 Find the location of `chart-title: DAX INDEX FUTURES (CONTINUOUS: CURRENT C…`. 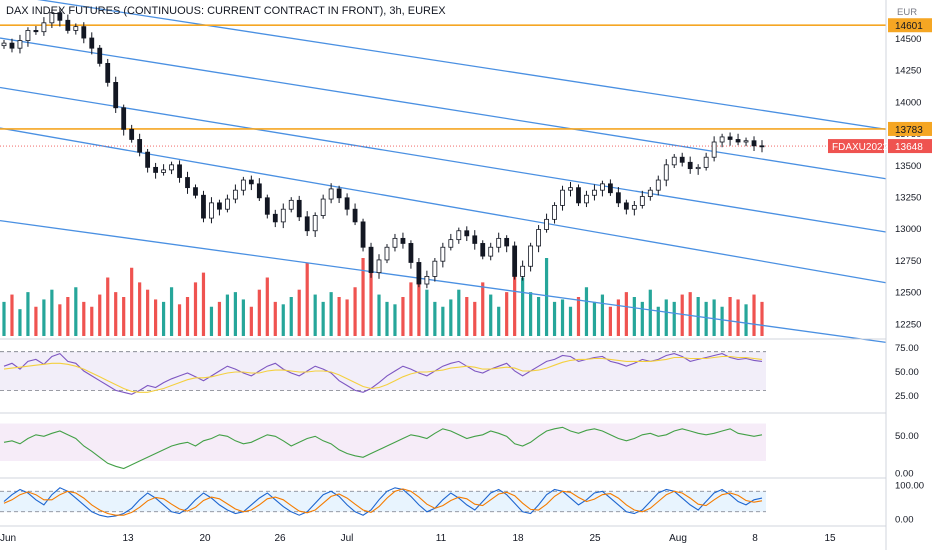

chart-title: DAX INDEX FUTURES (CONTINUOUS: CURRENT C… is located at coordinates (226, 11).